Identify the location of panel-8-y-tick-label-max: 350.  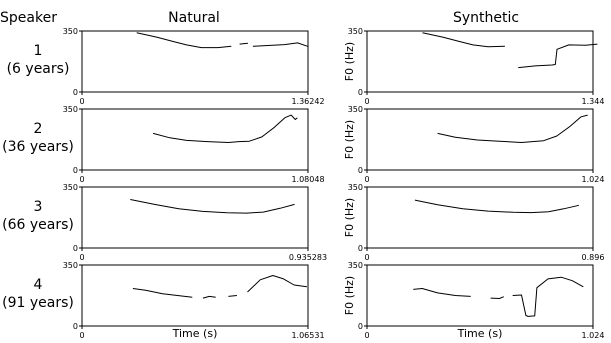
(355, 265).